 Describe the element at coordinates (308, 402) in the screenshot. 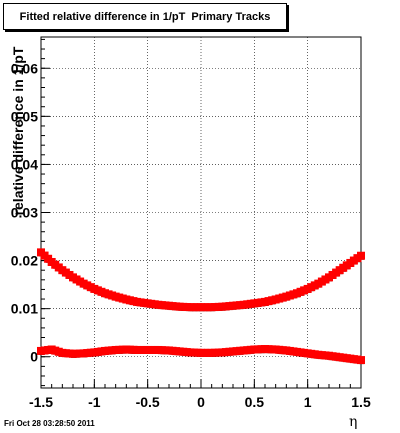

I see `x-tick-label: 1` at that location.